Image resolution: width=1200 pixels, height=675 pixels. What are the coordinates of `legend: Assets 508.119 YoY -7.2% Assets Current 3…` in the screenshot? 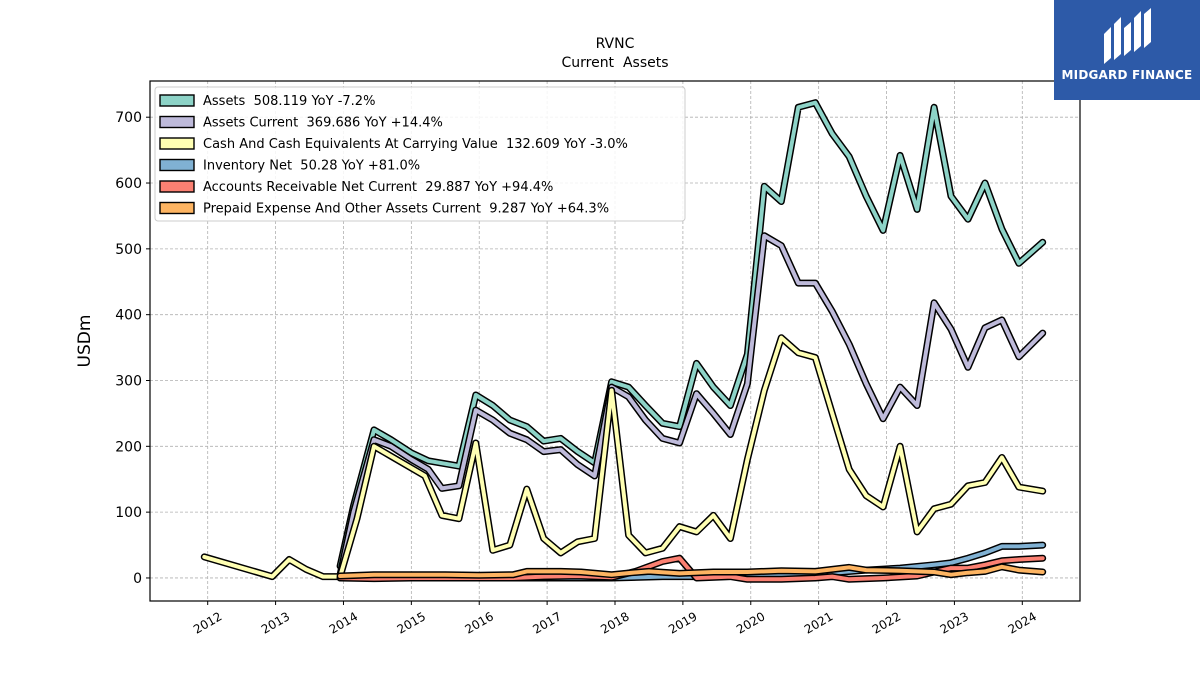 It's located at (420, 154).